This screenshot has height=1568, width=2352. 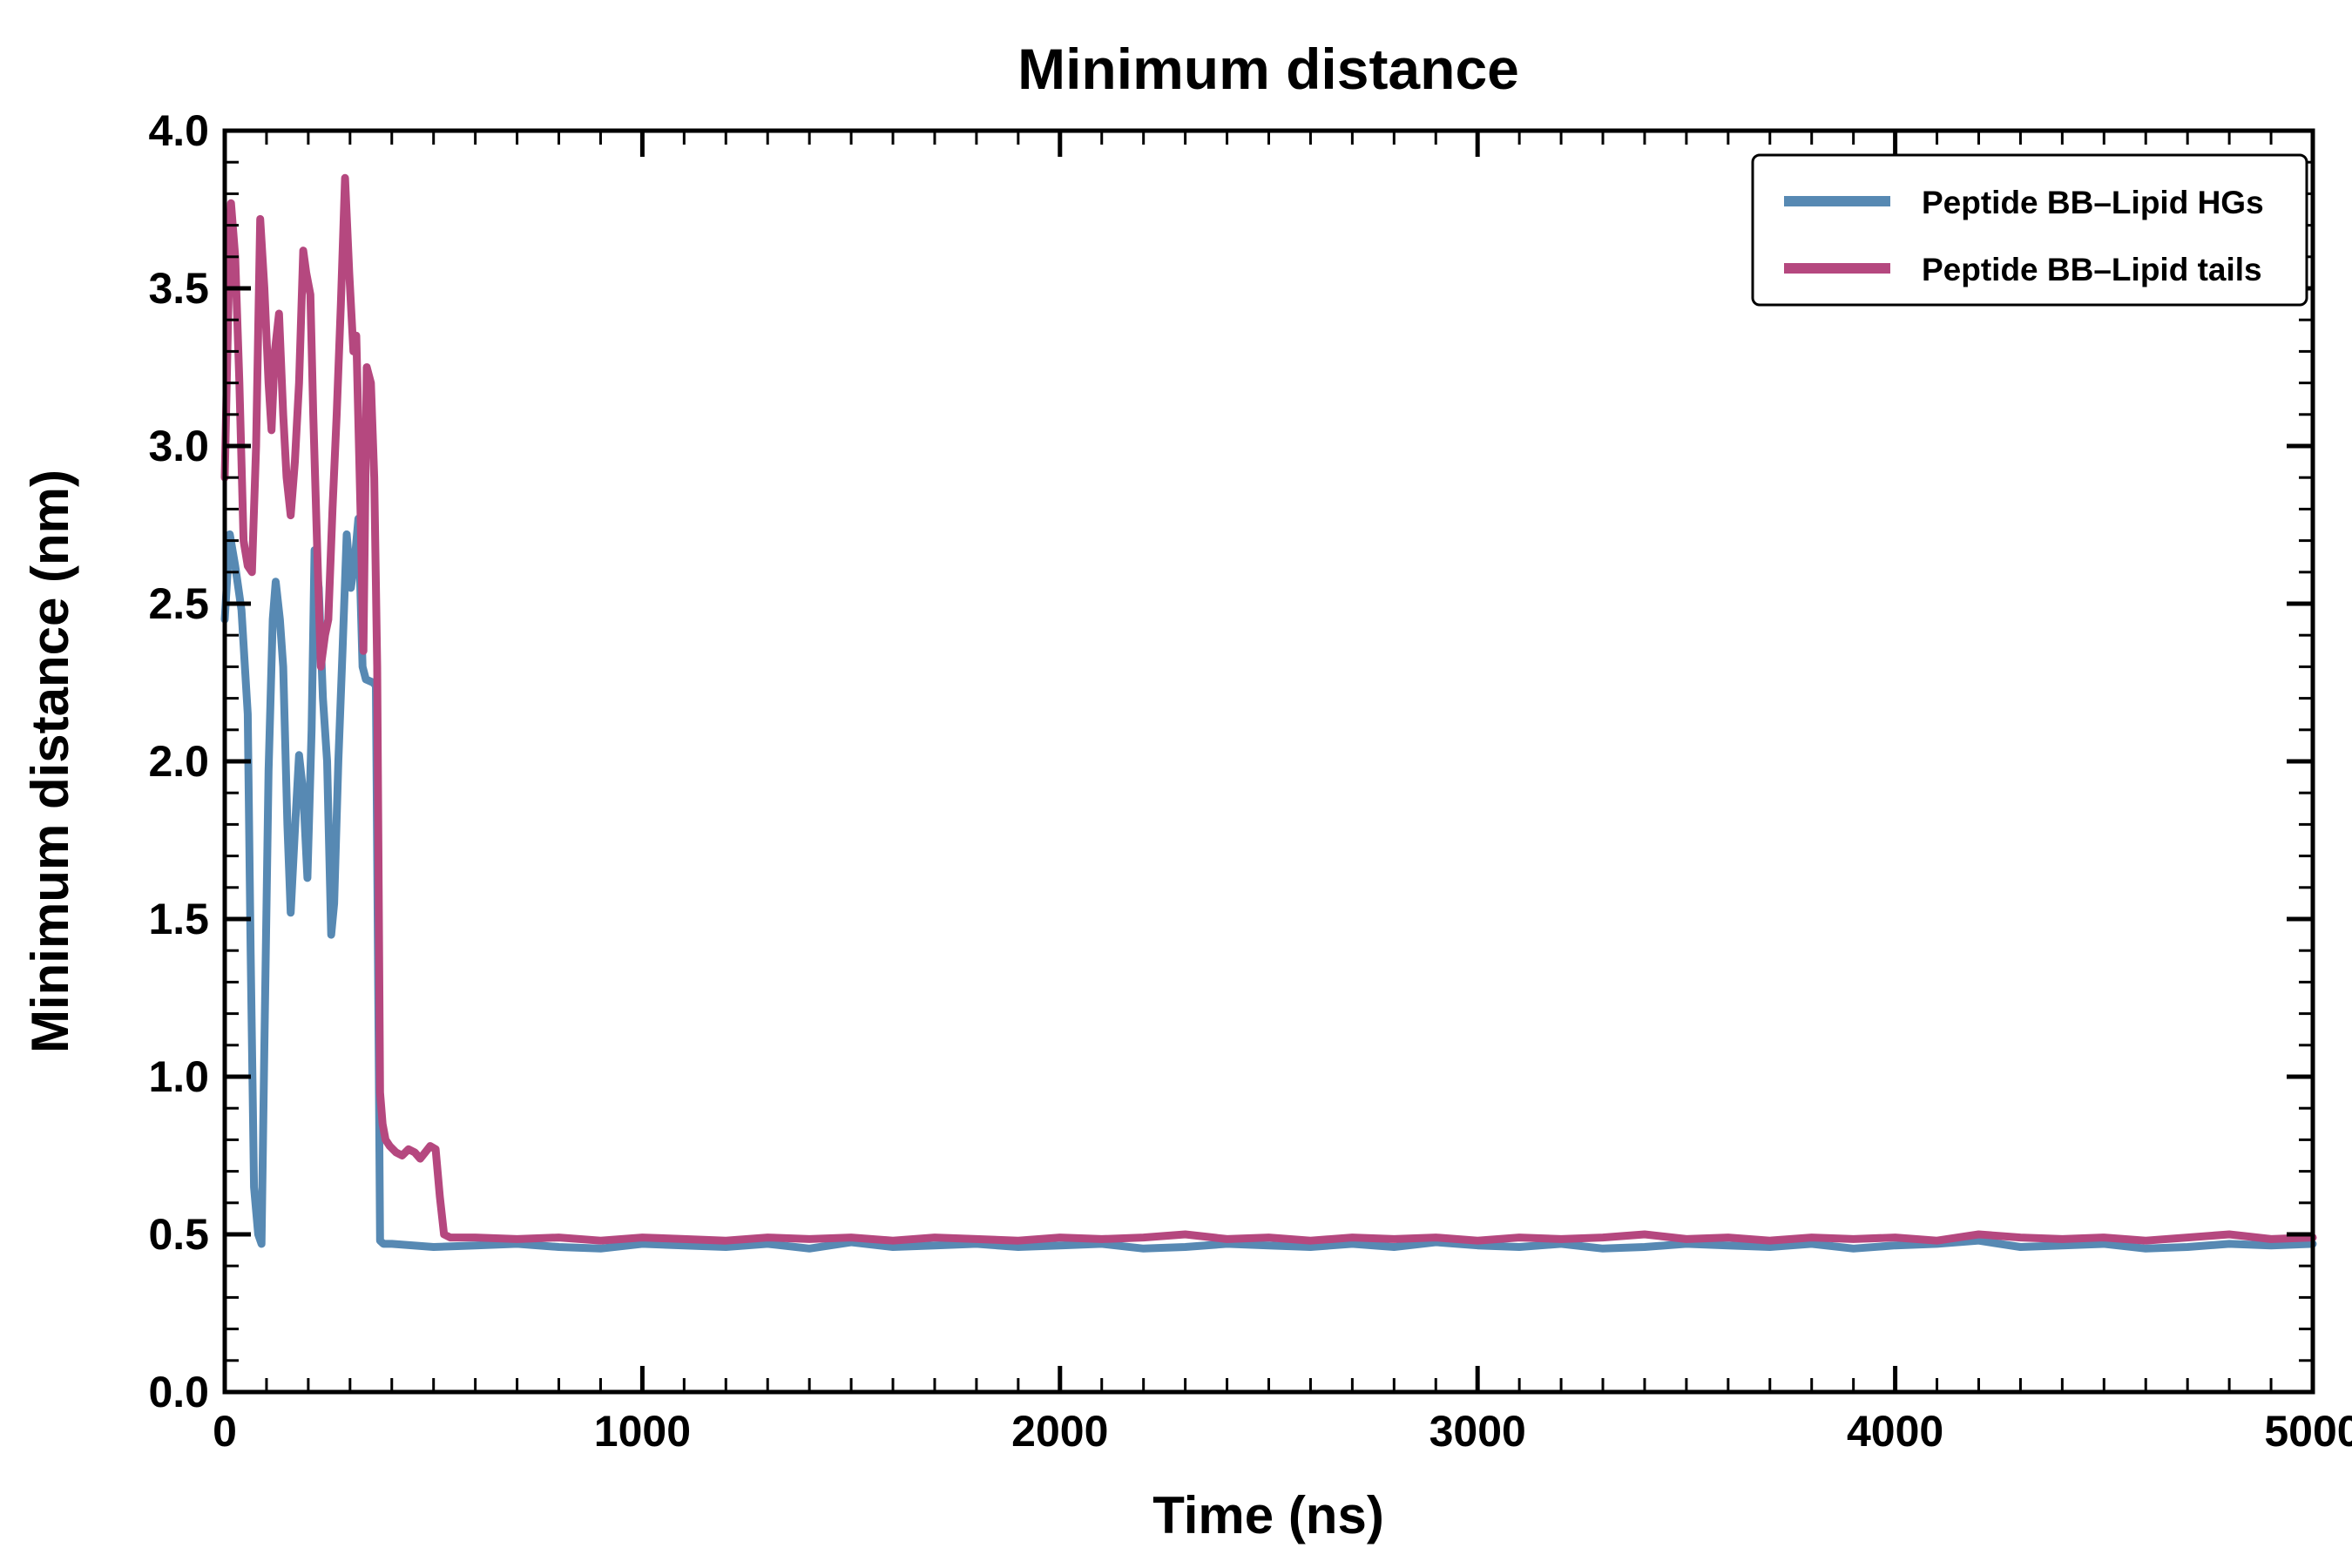 I want to click on x-axis-label: Time (ns), so click(x=1268, y=1515).